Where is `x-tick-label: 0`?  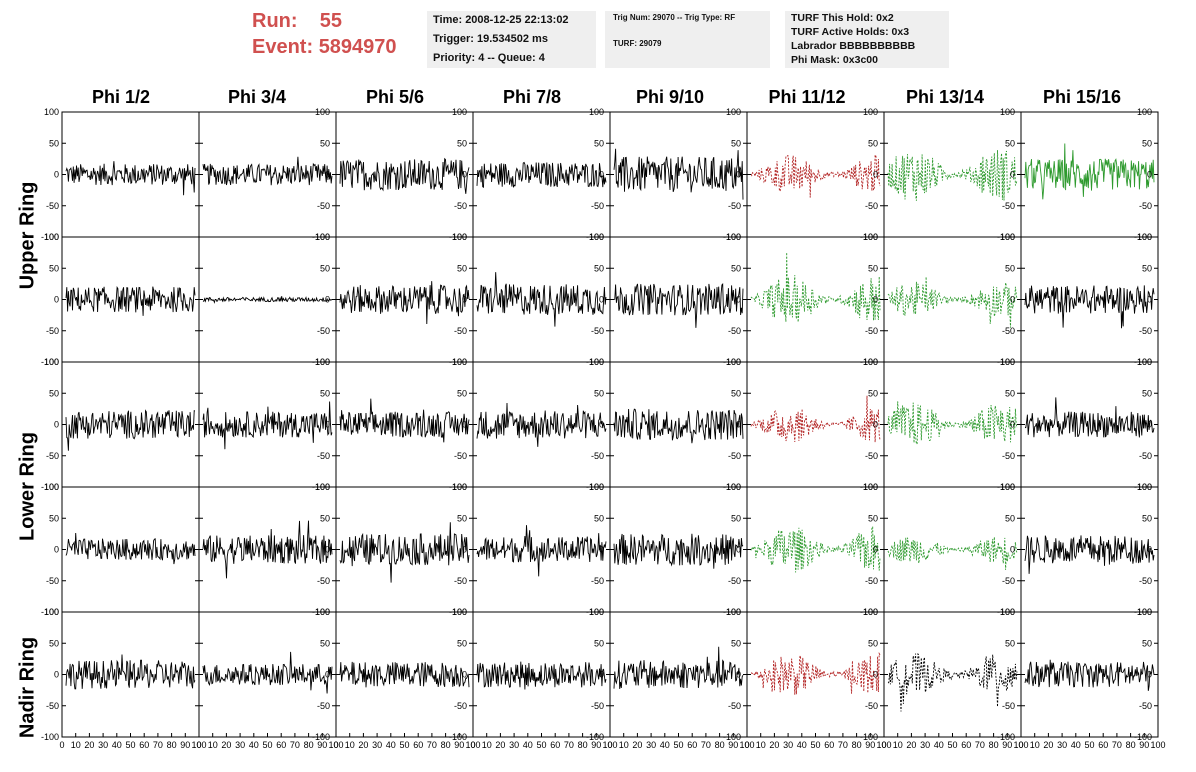 x-tick-label: 0 is located at coordinates (1020, 745).